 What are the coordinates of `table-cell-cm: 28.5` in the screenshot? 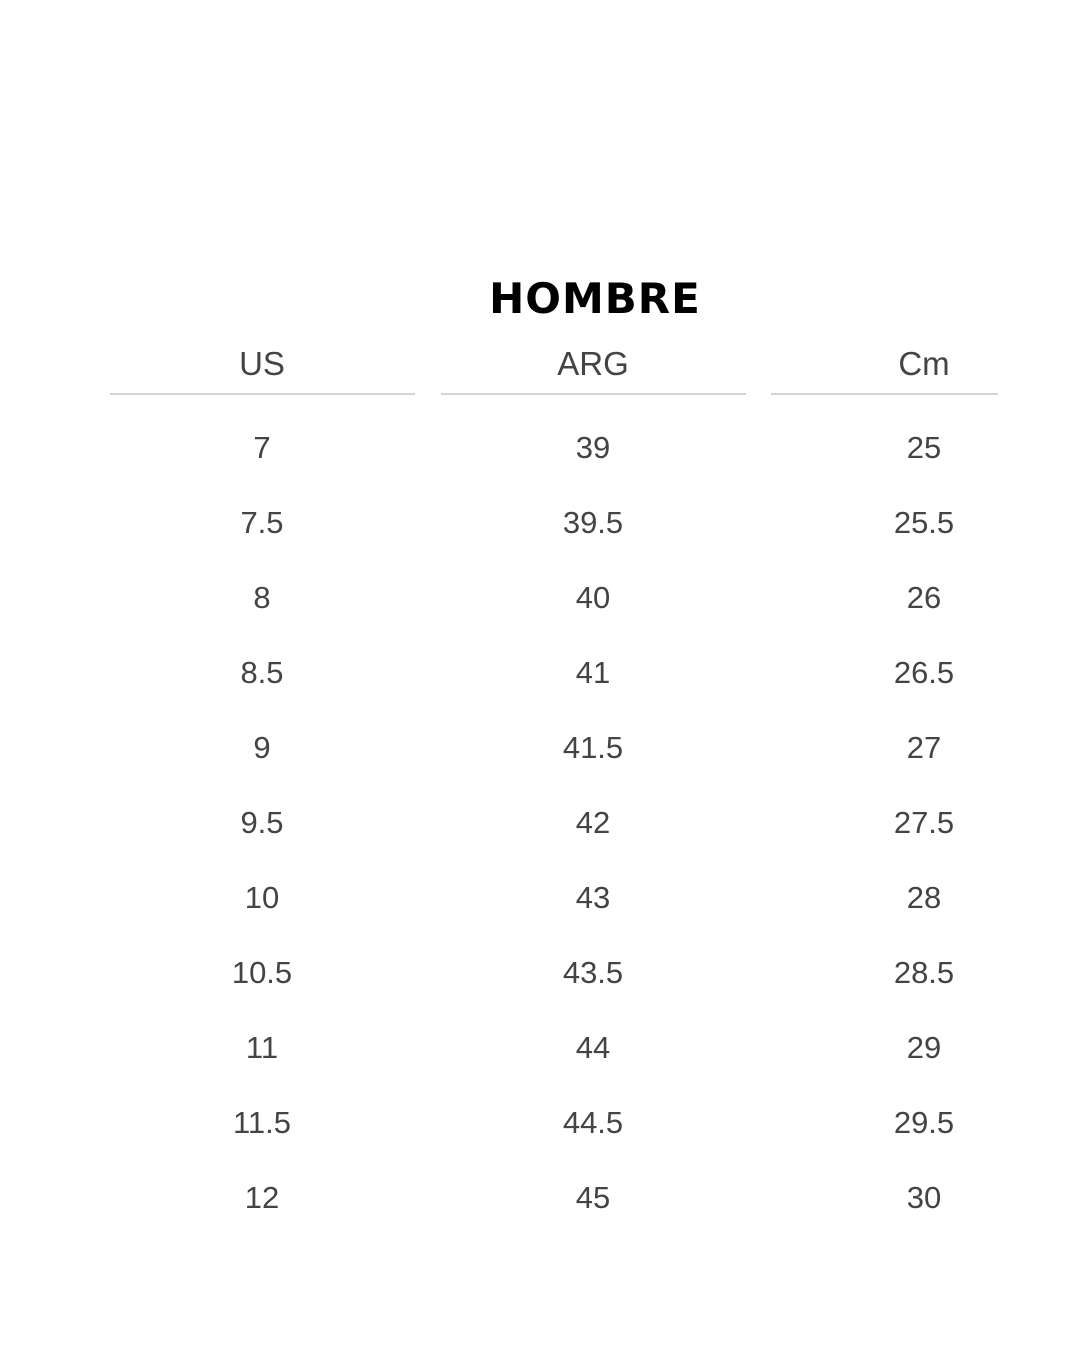 It's located at (924, 972).